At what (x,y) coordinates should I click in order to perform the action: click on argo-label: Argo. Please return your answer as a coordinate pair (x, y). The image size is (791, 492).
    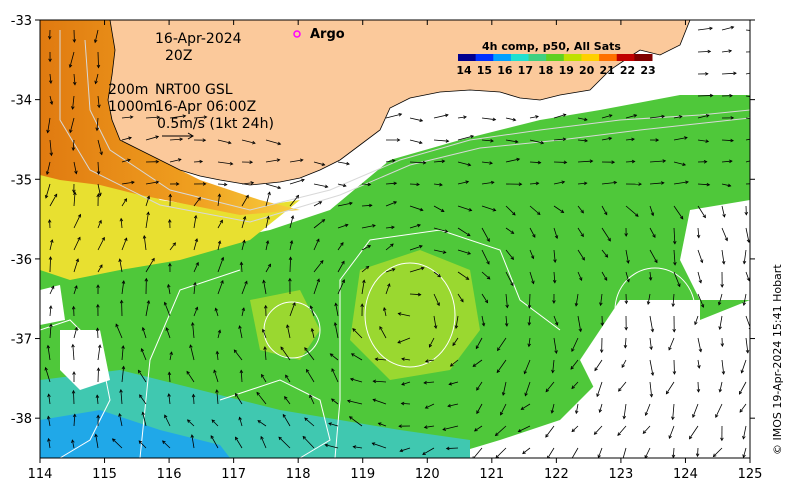
    Looking at the image, I should click on (327, 34).